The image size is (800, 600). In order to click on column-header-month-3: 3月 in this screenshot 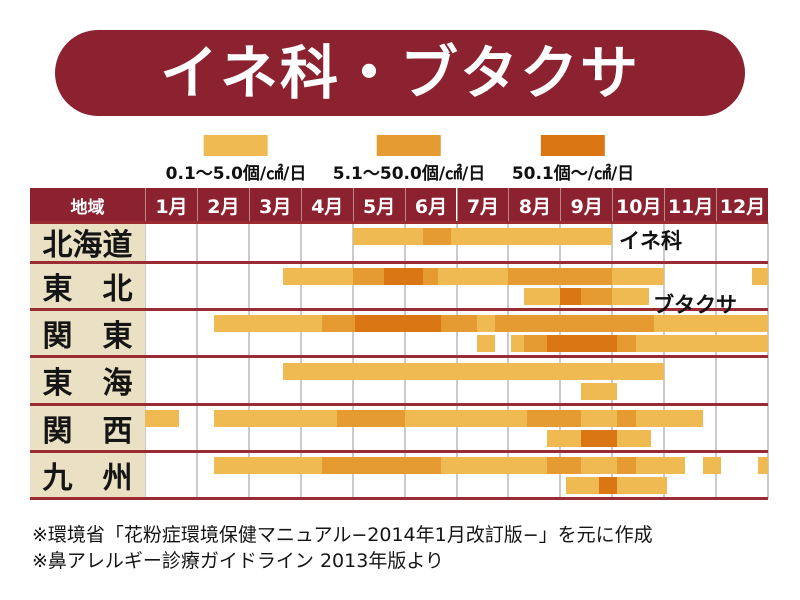, I will do `click(274, 205)`.